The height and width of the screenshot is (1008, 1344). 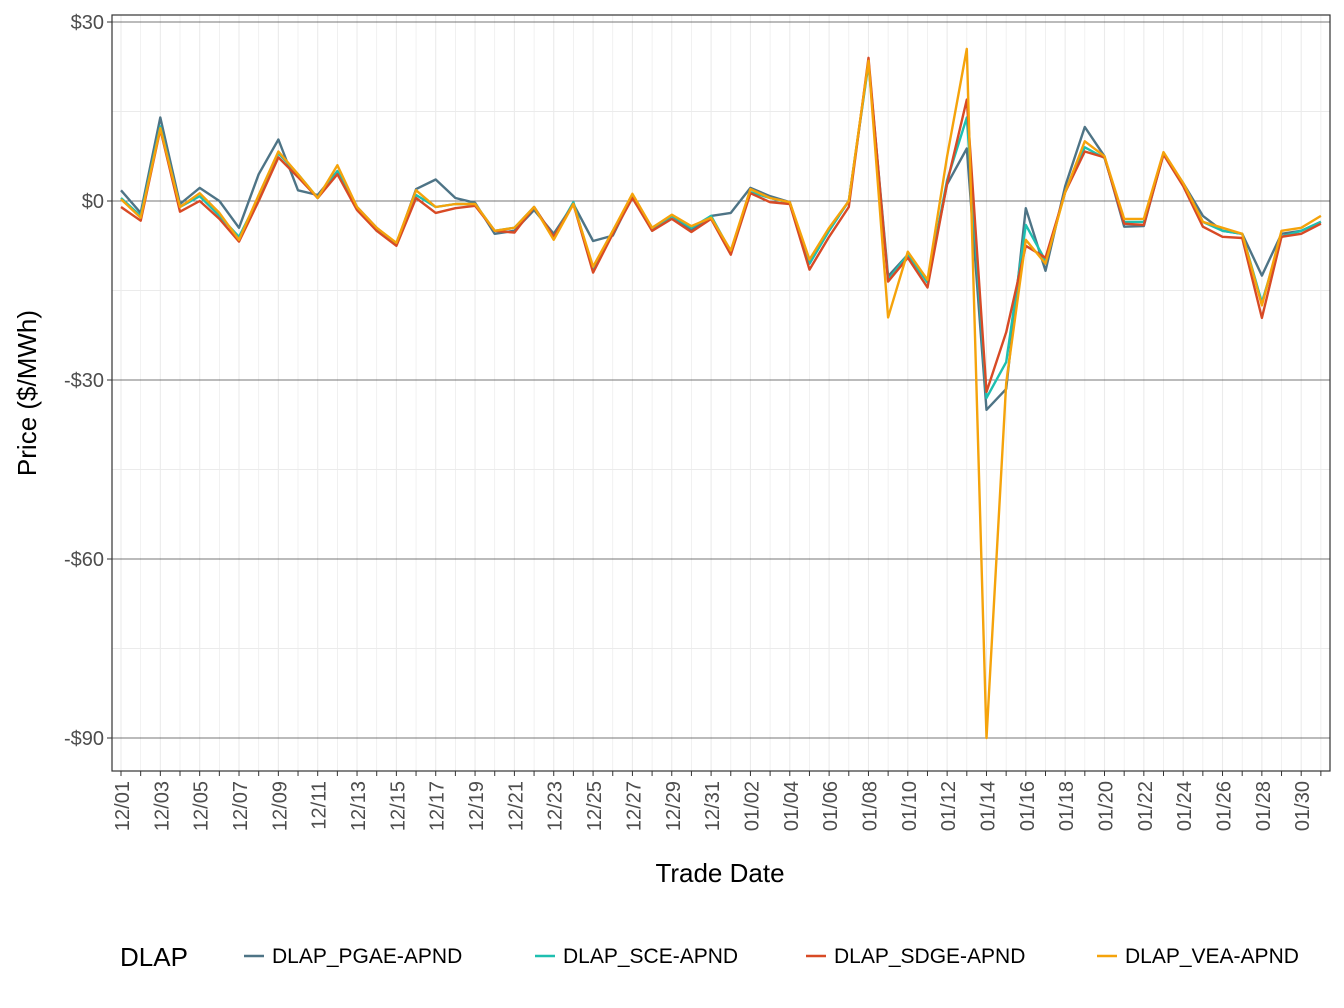 I want to click on x-tick-label: 01/06, so click(x=831, y=806).